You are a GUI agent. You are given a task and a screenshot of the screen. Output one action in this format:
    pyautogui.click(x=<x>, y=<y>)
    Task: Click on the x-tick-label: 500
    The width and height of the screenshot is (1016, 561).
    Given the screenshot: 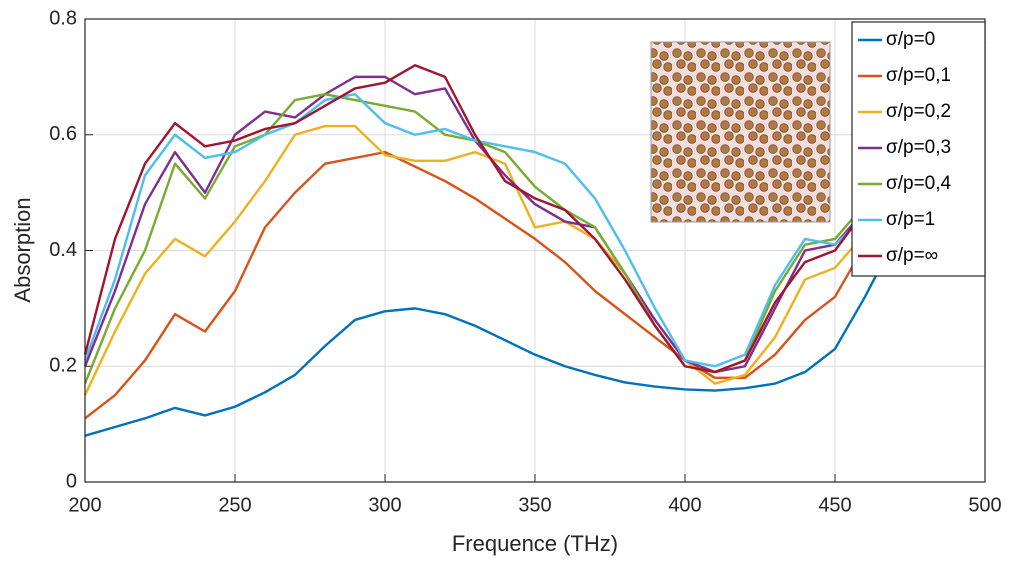 What is the action you would take?
    pyautogui.click(x=984, y=505)
    